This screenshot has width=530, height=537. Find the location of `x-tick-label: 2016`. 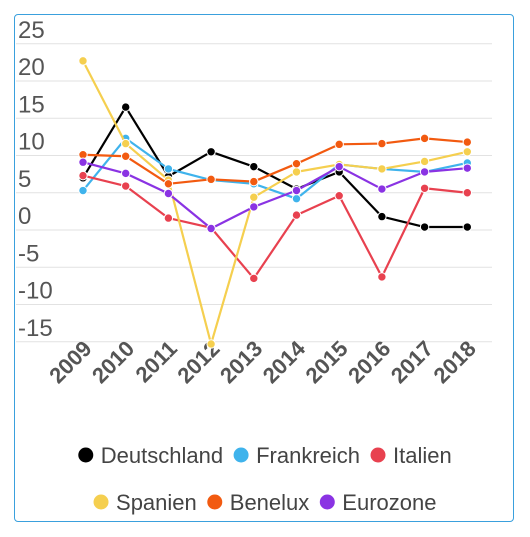

x-tick-label: 2016 is located at coordinates (369, 362).